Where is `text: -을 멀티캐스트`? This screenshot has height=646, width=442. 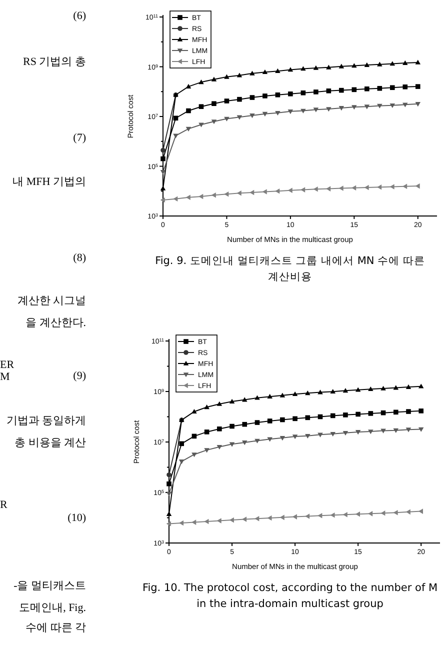 text: -을 멀티캐스트 is located at coordinates (50, 586).